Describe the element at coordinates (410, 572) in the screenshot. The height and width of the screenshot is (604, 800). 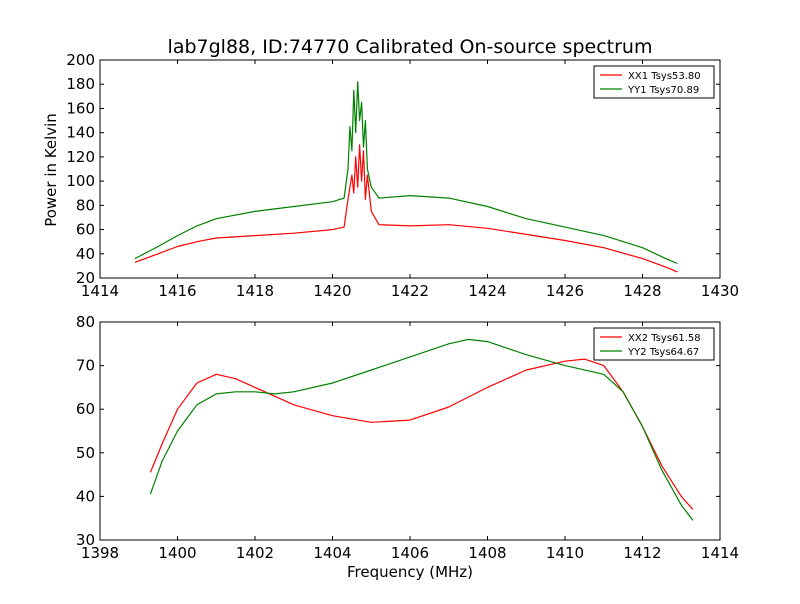
I see `x-axis-label: Frequency (MHz)` at that location.